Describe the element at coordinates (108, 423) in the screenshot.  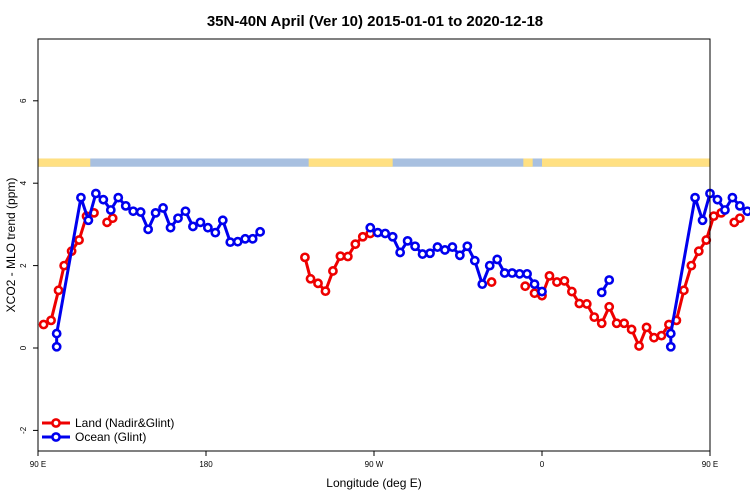
I see `legend-item-0: Land (Nadir&Glint)` at that location.